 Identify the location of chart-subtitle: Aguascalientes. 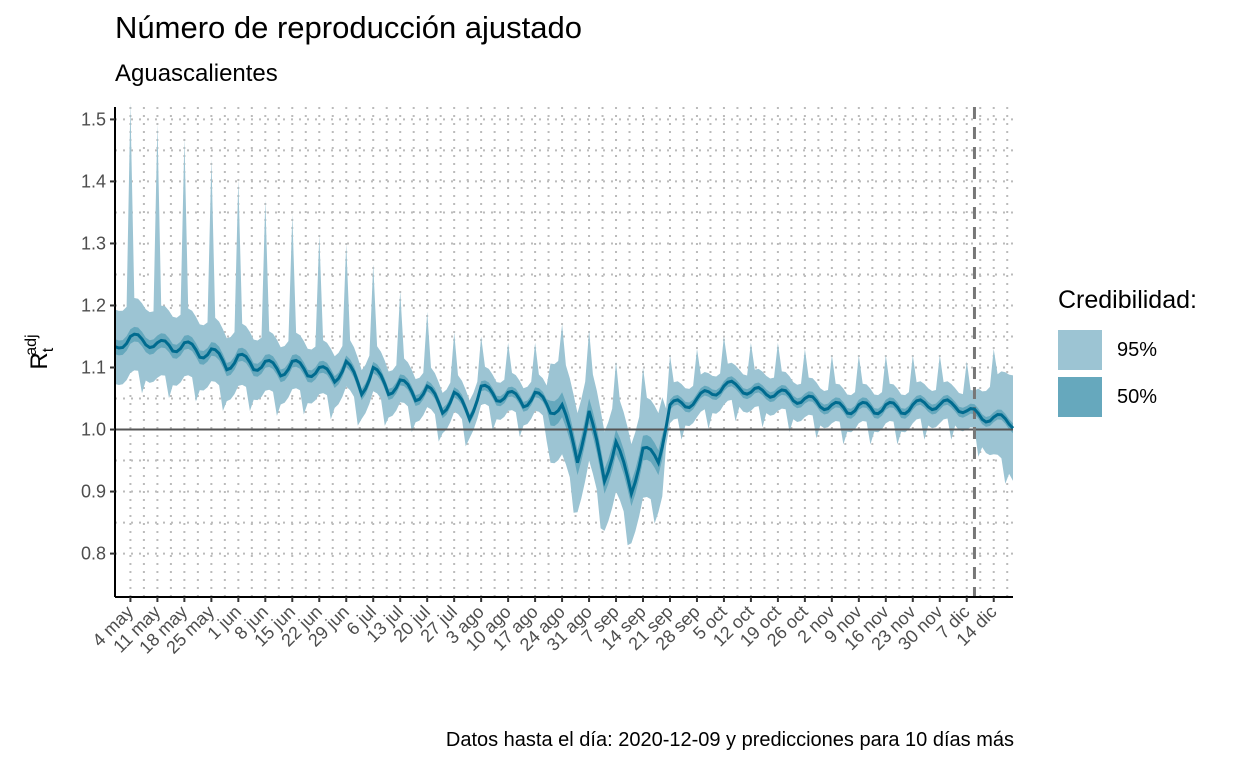
(196, 73).